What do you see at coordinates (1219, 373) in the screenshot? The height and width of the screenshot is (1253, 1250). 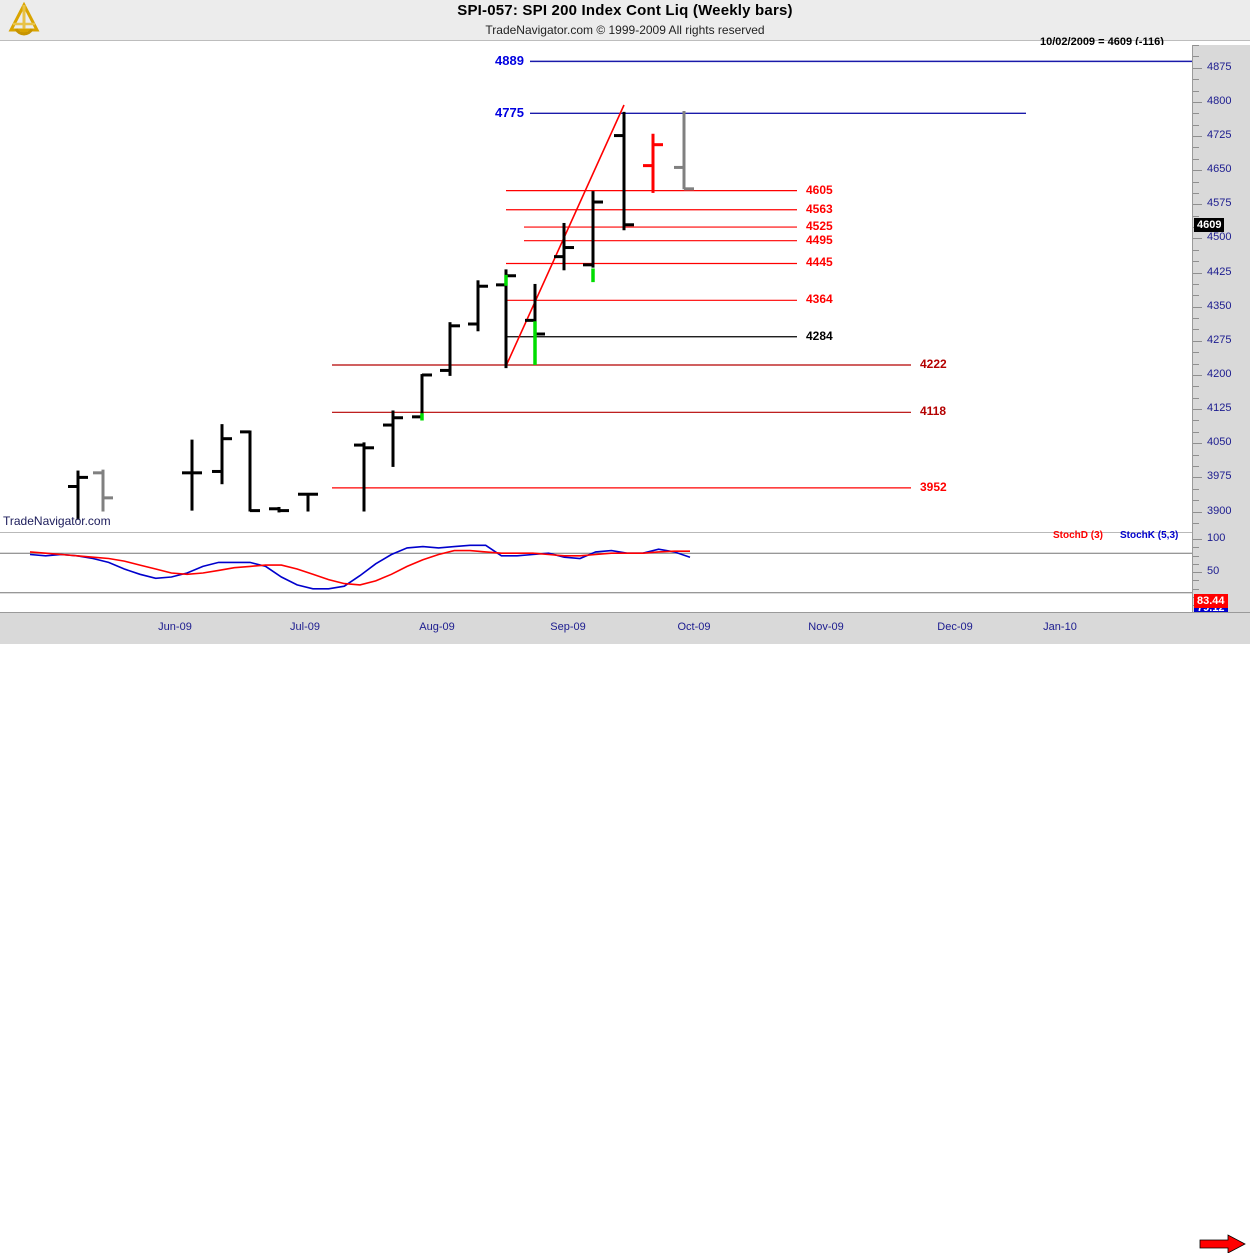 I see `y-axis-label: 4200` at bounding box center [1219, 373].